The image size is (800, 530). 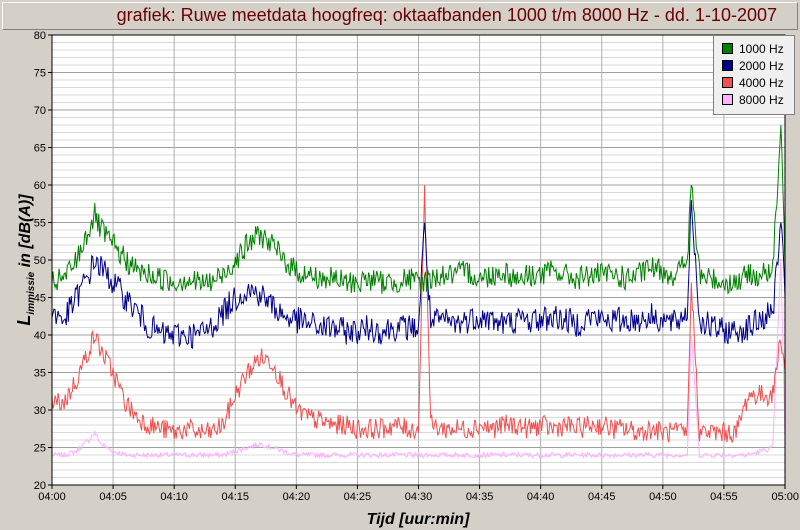 I want to click on legend-item-1000: 1000 Hz, so click(x=758, y=48).